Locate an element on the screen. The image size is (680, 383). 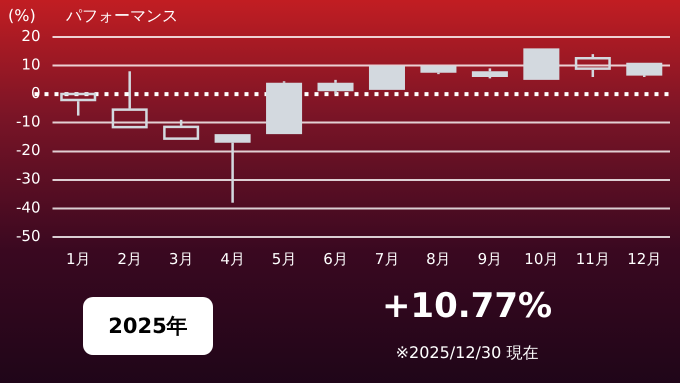
x-tick-label: 9月 is located at coordinates (490, 259).